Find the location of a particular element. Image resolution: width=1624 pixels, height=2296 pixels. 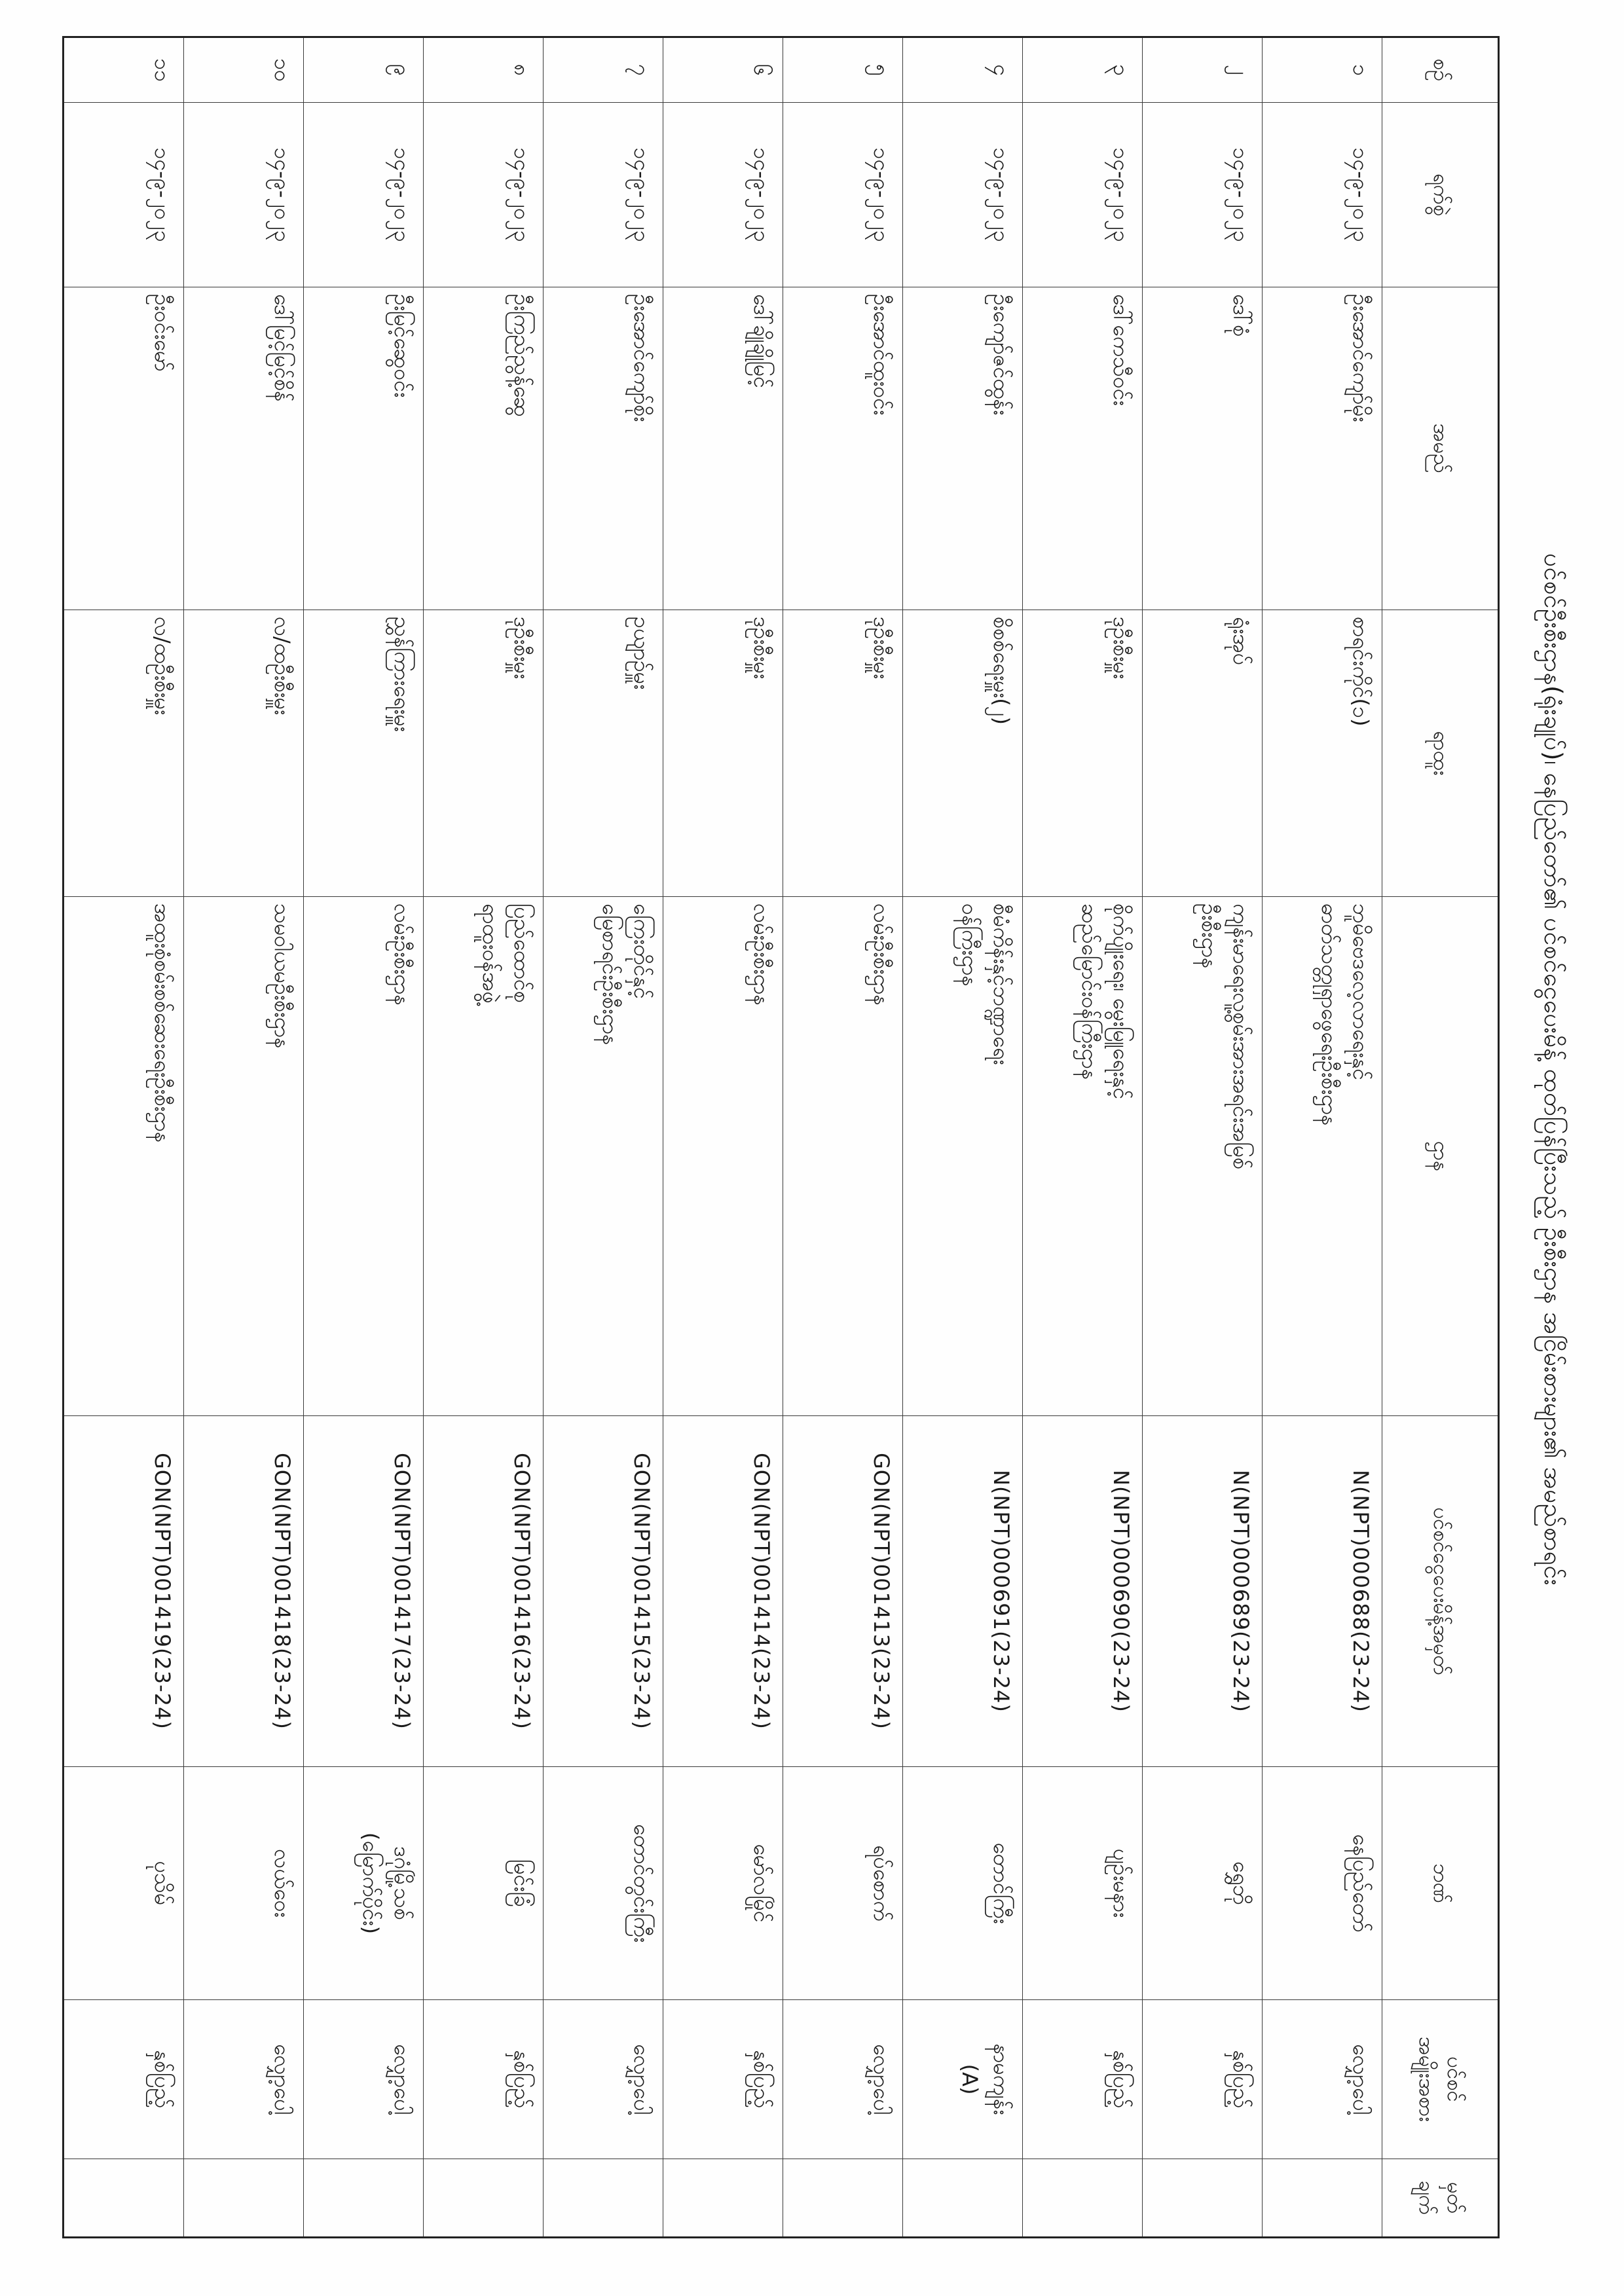

cell-bank: ပျဉ်းမနား is located at coordinates (1082, 1883).